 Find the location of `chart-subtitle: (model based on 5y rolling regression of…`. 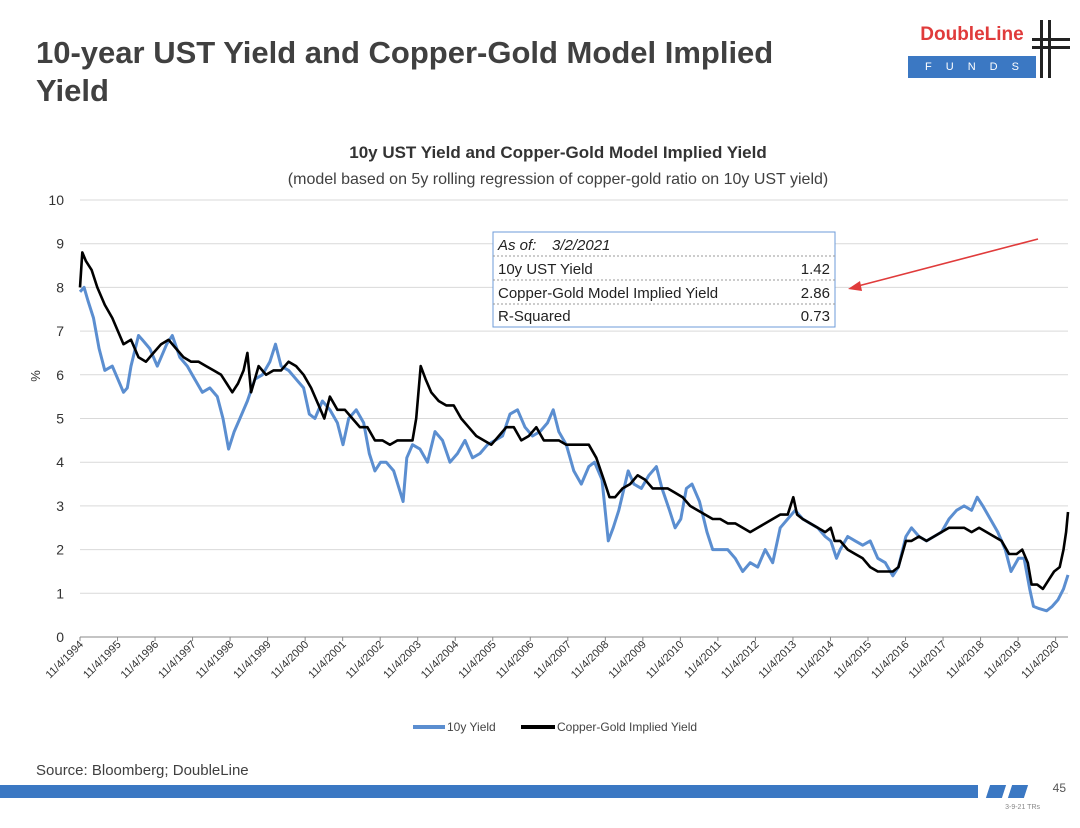

chart-subtitle: (model based on 5y rolling regression of… is located at coordinates (558, 179).